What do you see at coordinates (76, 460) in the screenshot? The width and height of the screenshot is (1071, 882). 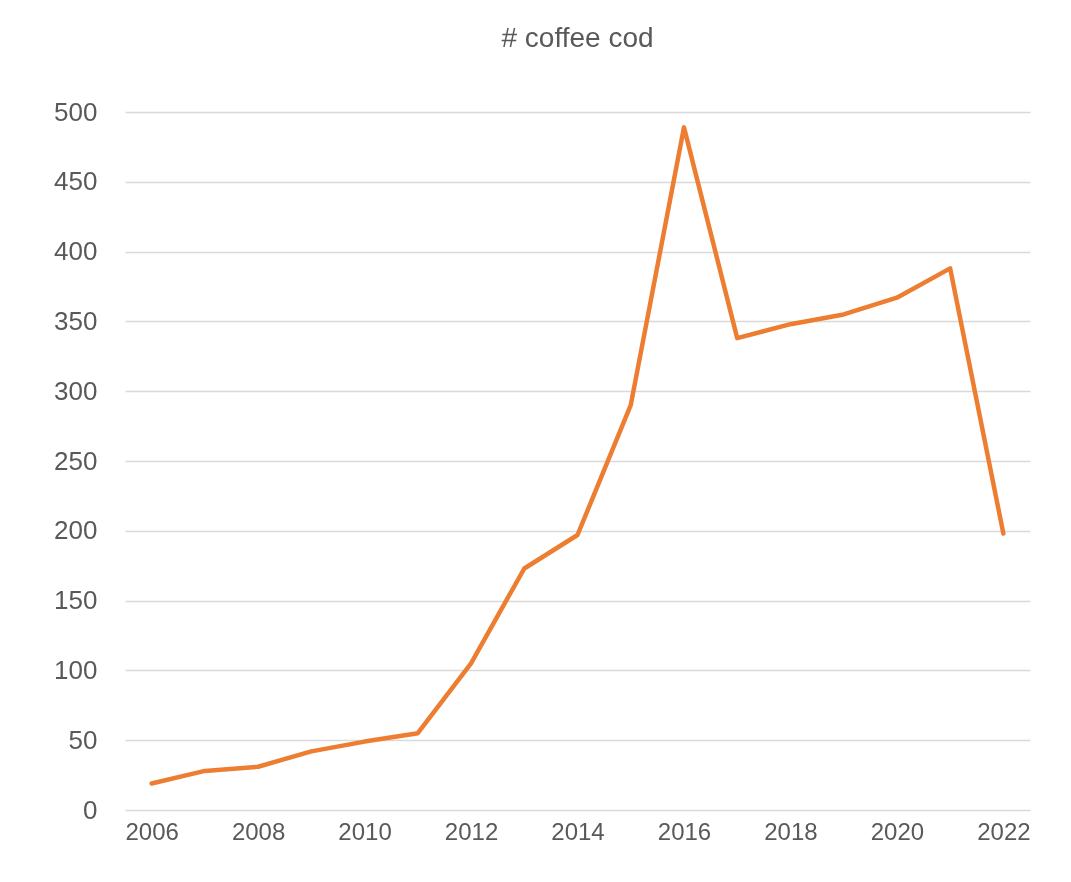 I see `y-tick-label: 250` at bounding box center [76, 460].